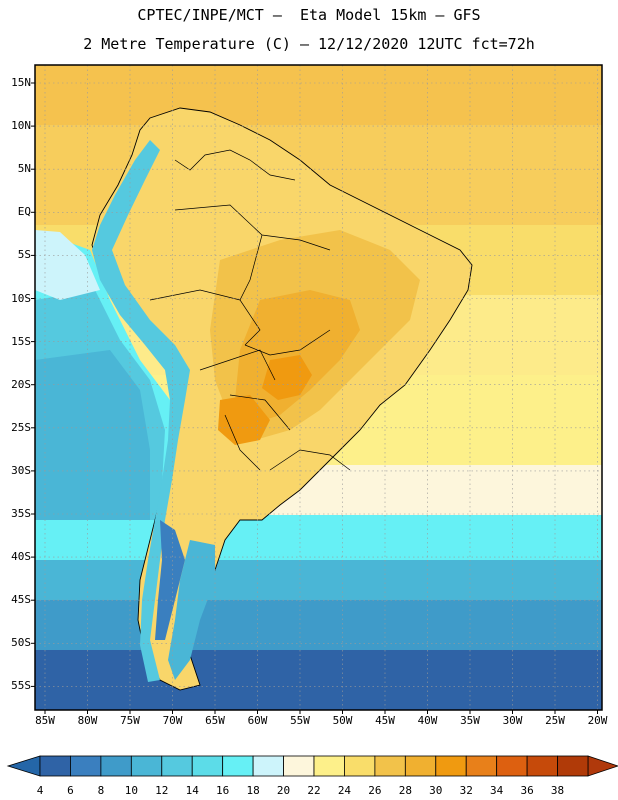 This screenshot has height=800, width=618. Describe the element at coordinates (92, 435) in the screenshot. I see `pacific-colder-core` at that location.